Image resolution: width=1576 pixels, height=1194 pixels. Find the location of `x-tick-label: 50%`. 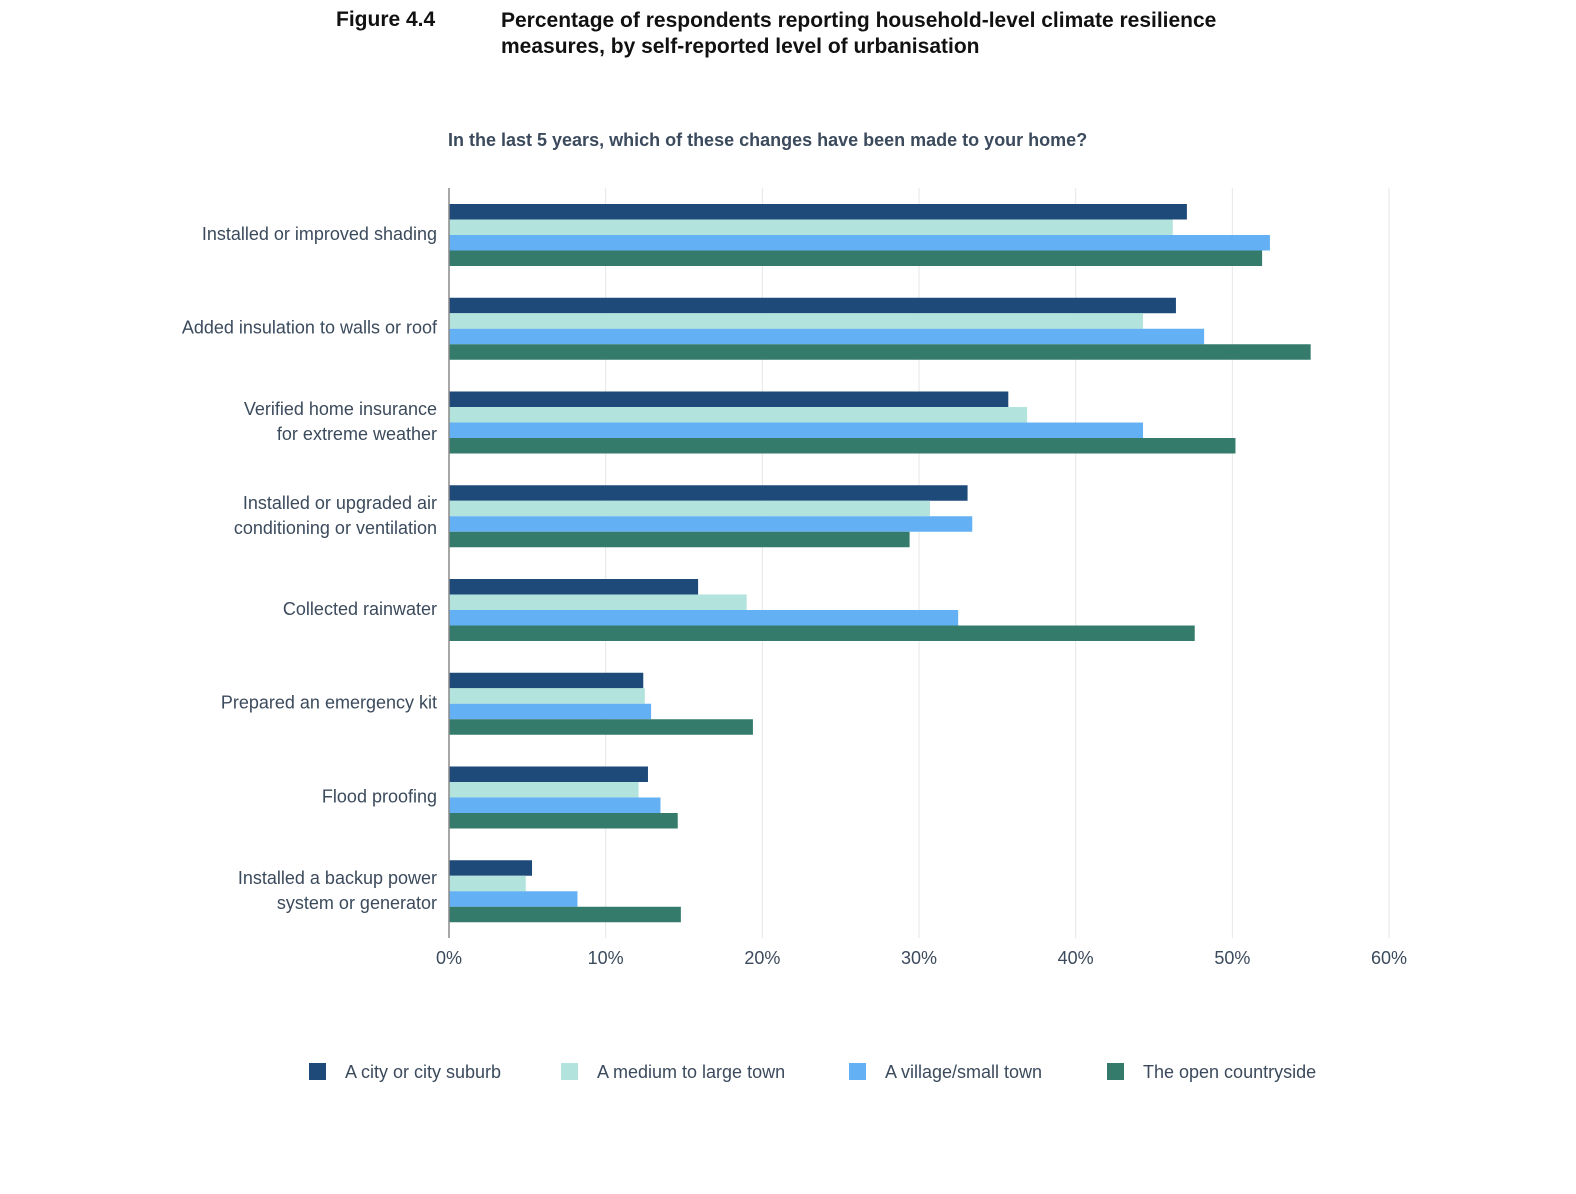

x-tick-label: 50% is located at coordinates (1232, 958).